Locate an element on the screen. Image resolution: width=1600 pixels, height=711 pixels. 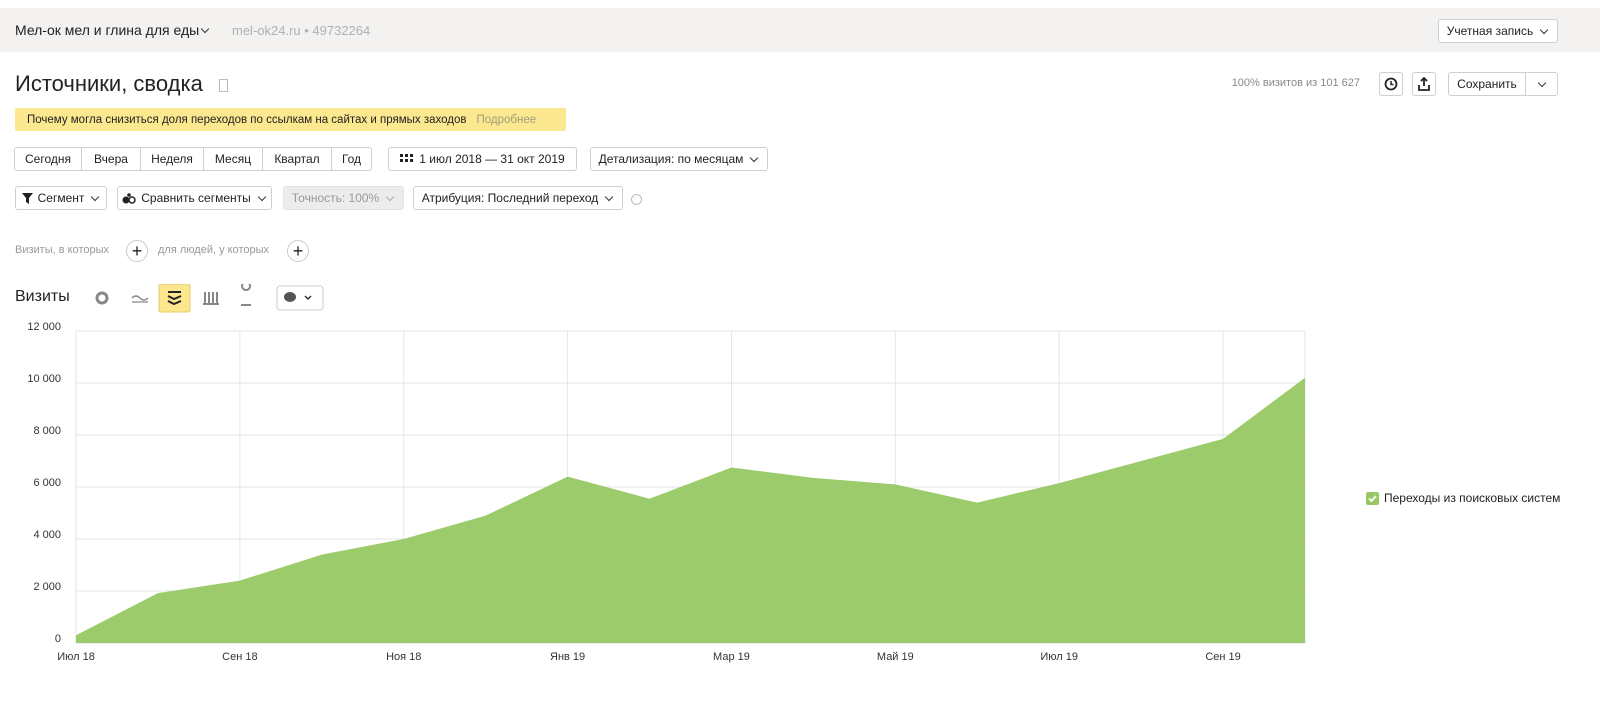
top-bar is located at coordinates (800, 30).